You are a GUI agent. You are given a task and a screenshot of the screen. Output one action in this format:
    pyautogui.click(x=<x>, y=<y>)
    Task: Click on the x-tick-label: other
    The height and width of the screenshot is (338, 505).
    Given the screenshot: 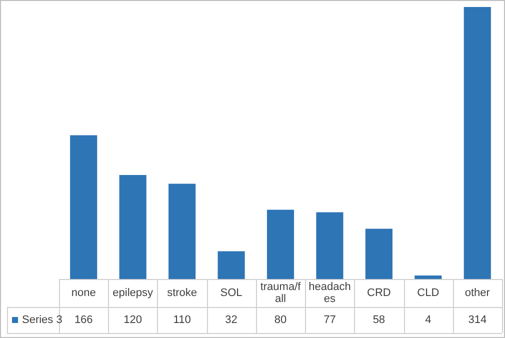 What is the action you would take?
    pyautogui.click(x=477, y=293)
    